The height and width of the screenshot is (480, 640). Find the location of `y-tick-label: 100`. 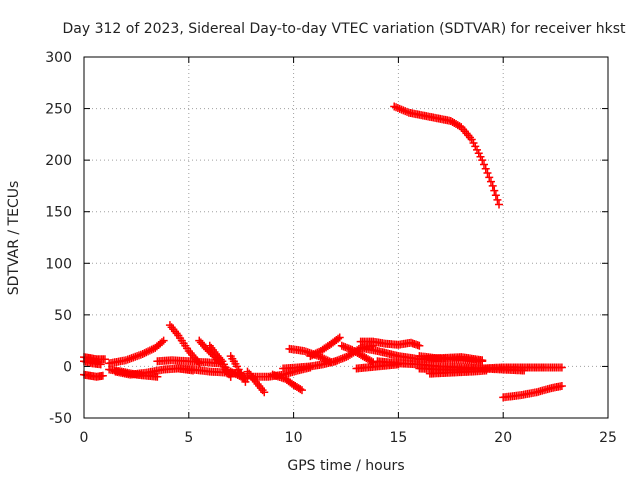

y-tick-label: 100 is located at coordinates (58, 264).